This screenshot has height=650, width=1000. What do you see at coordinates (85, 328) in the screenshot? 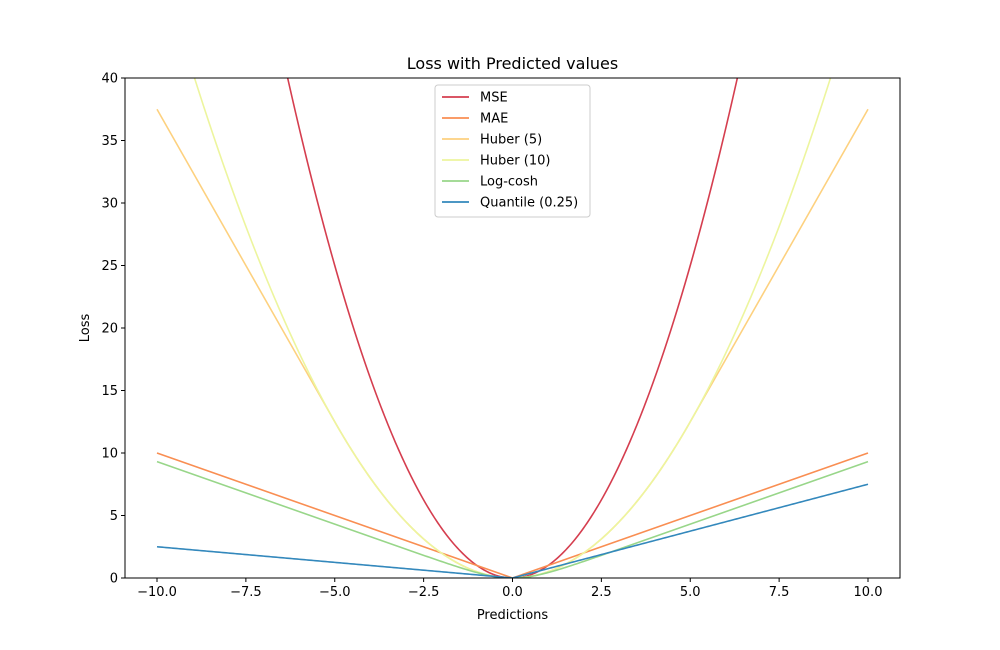
I see `y-axis-label: Loss` at bounding box center [85, 328].